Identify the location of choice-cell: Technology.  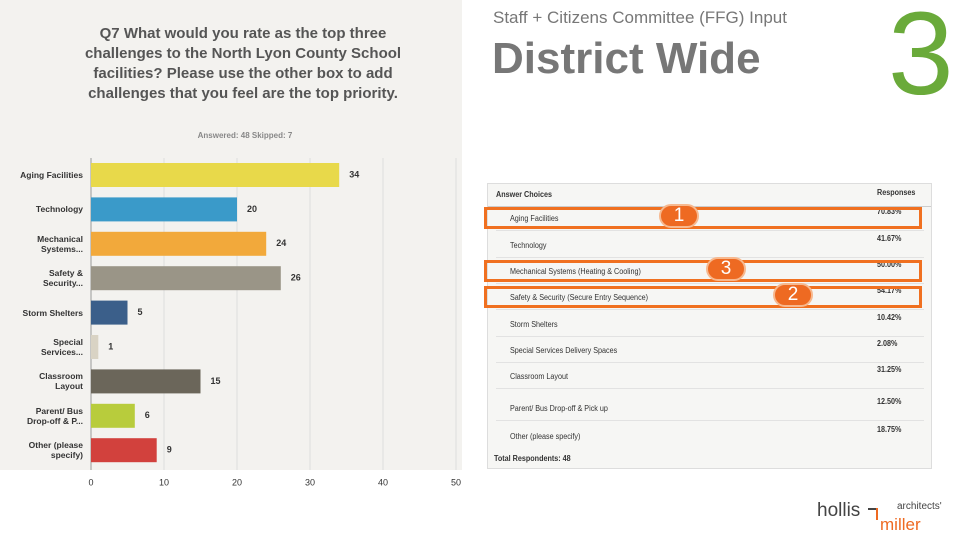
(528, 245).